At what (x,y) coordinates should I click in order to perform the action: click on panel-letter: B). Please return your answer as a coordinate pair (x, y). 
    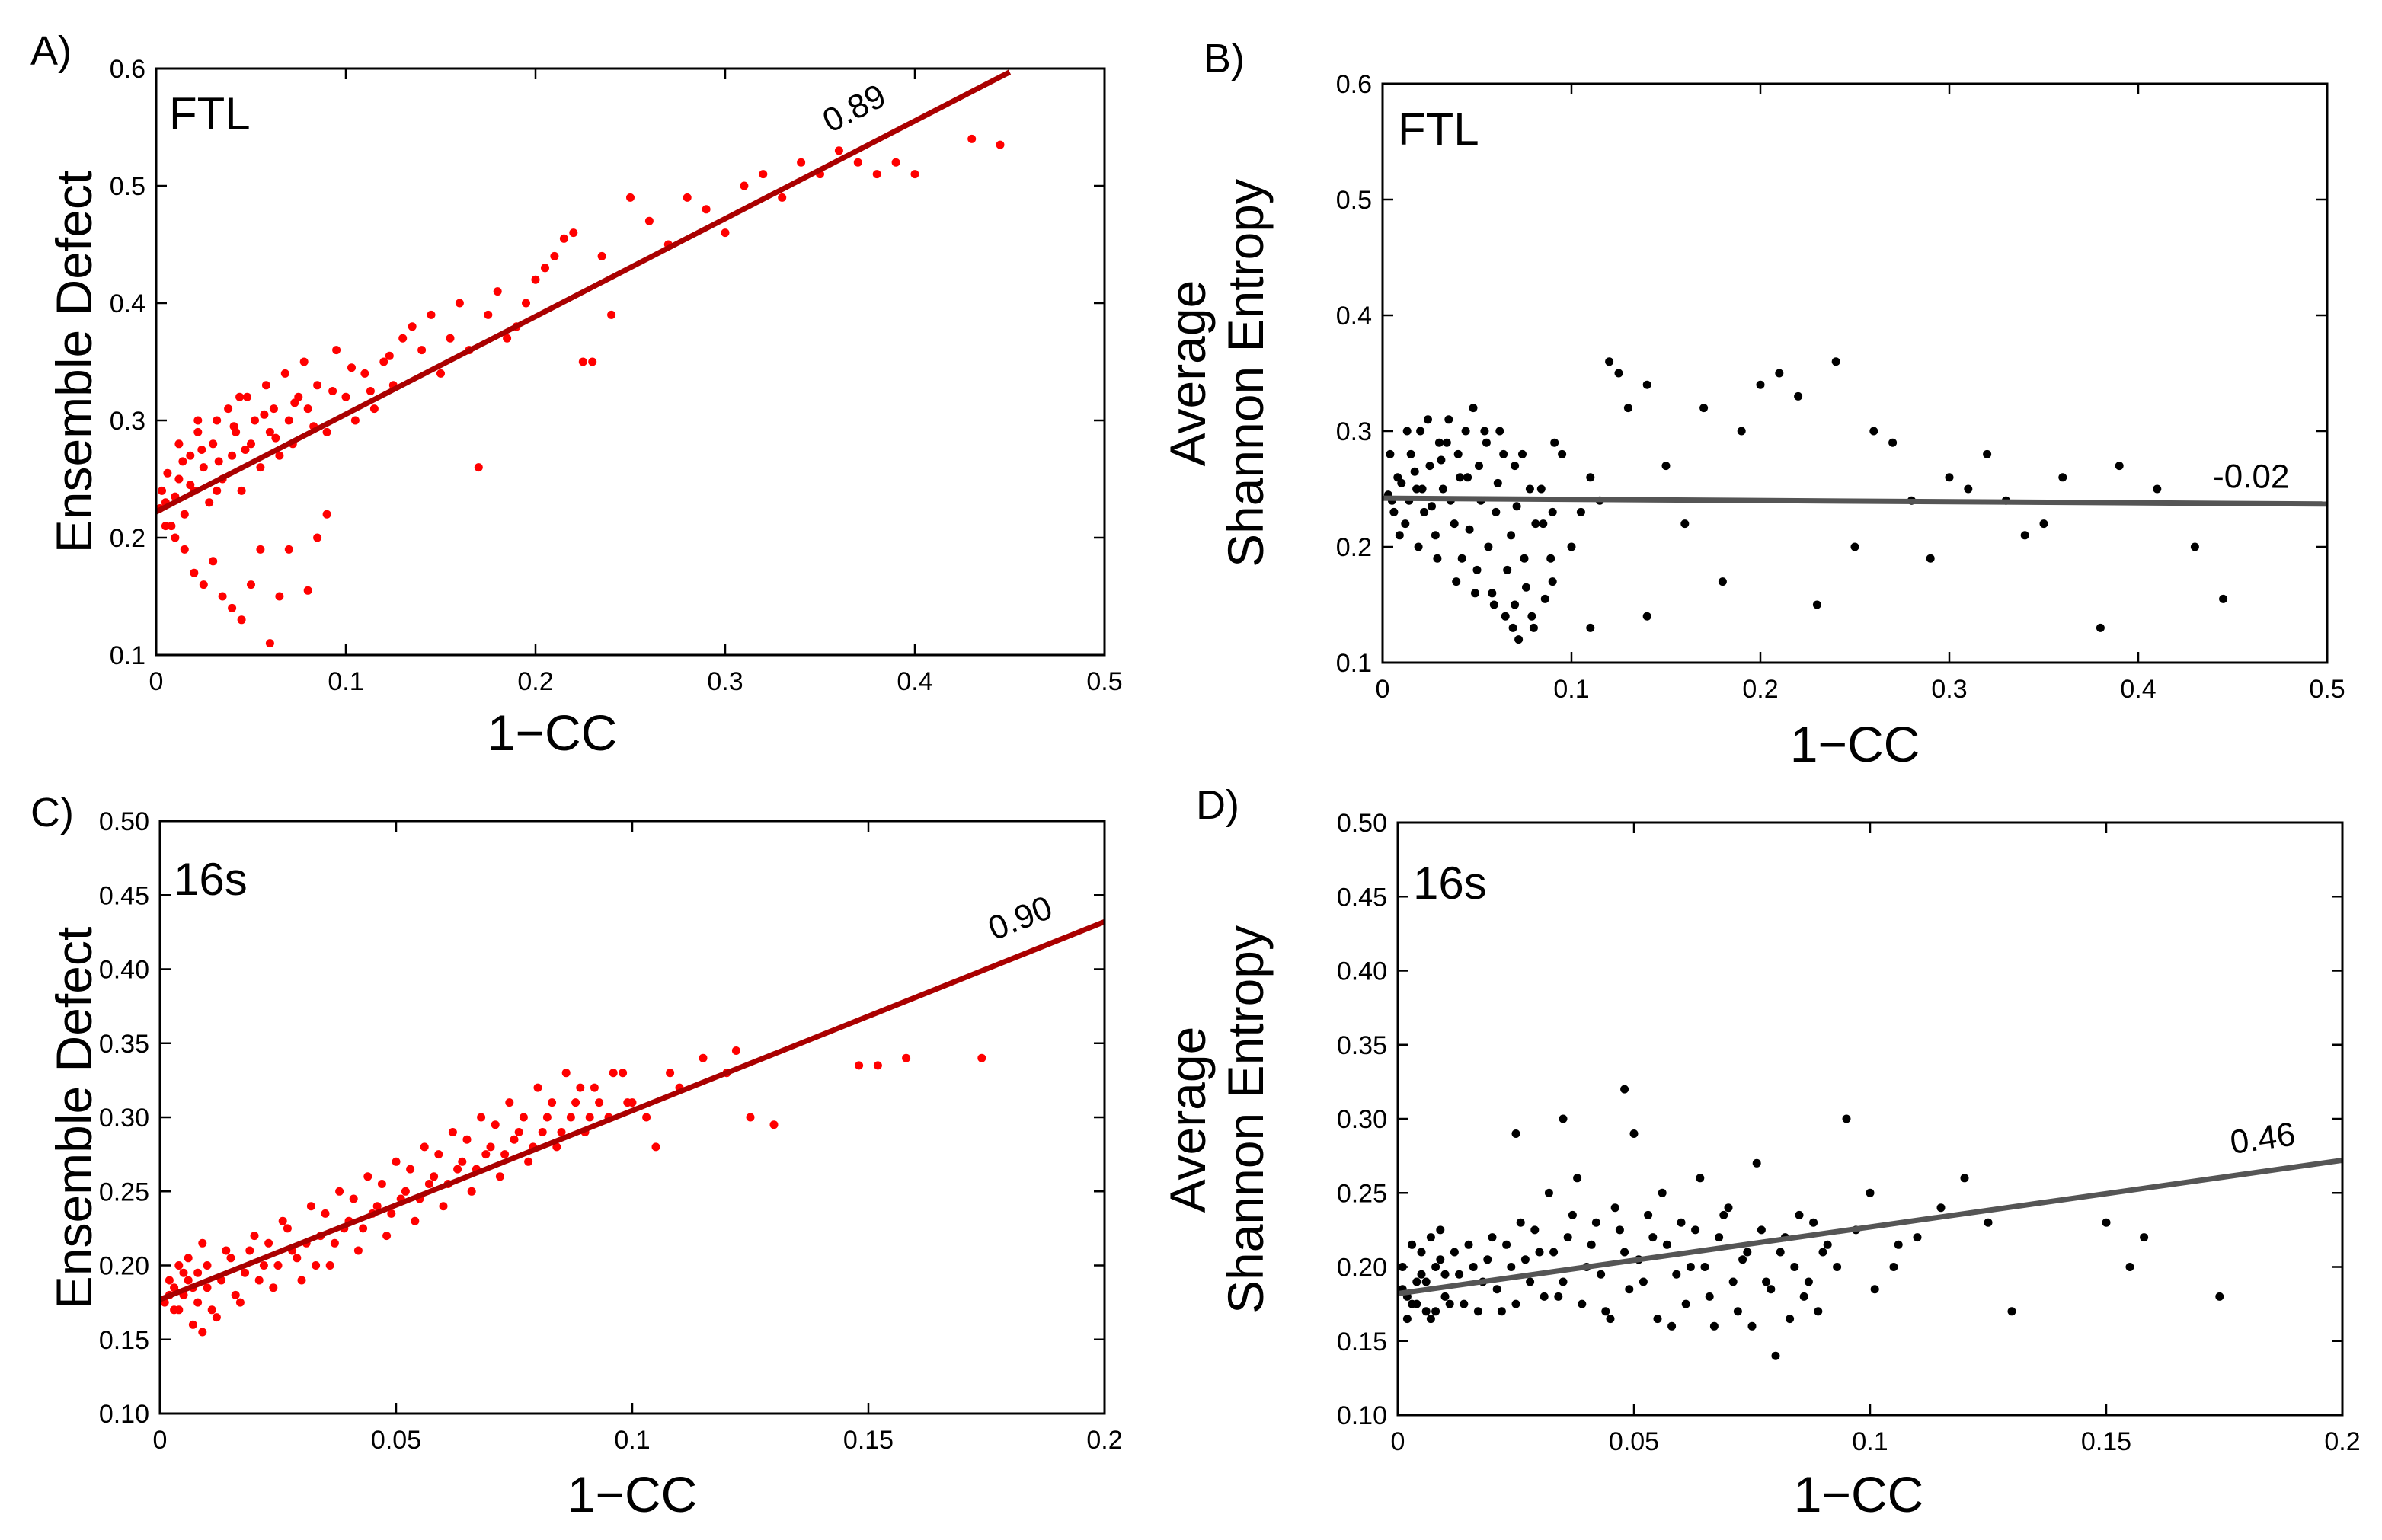
    Looking at the image, I should click on (1224, 58).